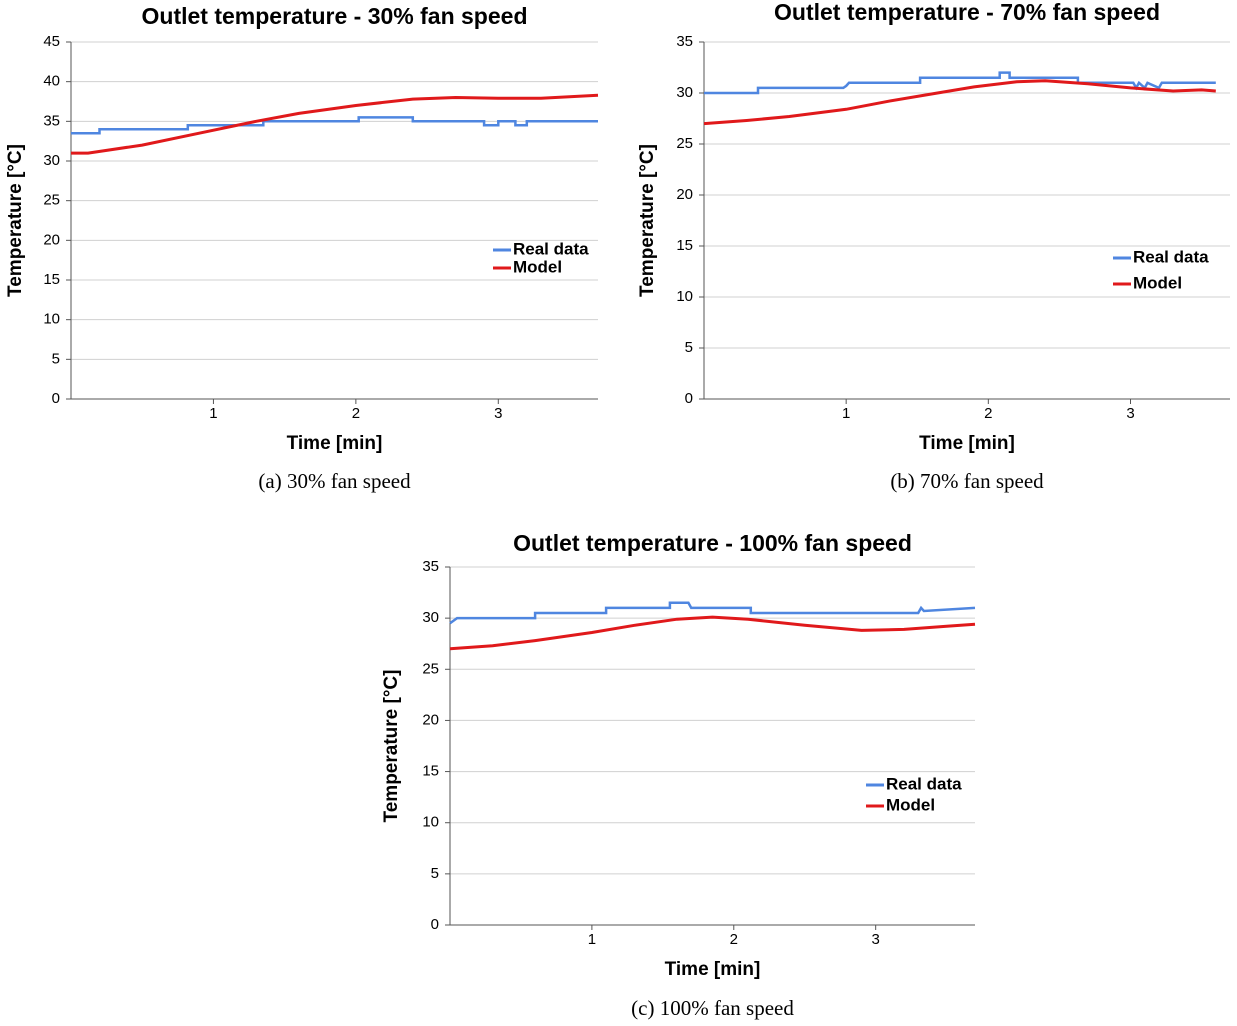  I want to click on chart-title: Outlet temperature - 30% fan speed, so click(335, 16).